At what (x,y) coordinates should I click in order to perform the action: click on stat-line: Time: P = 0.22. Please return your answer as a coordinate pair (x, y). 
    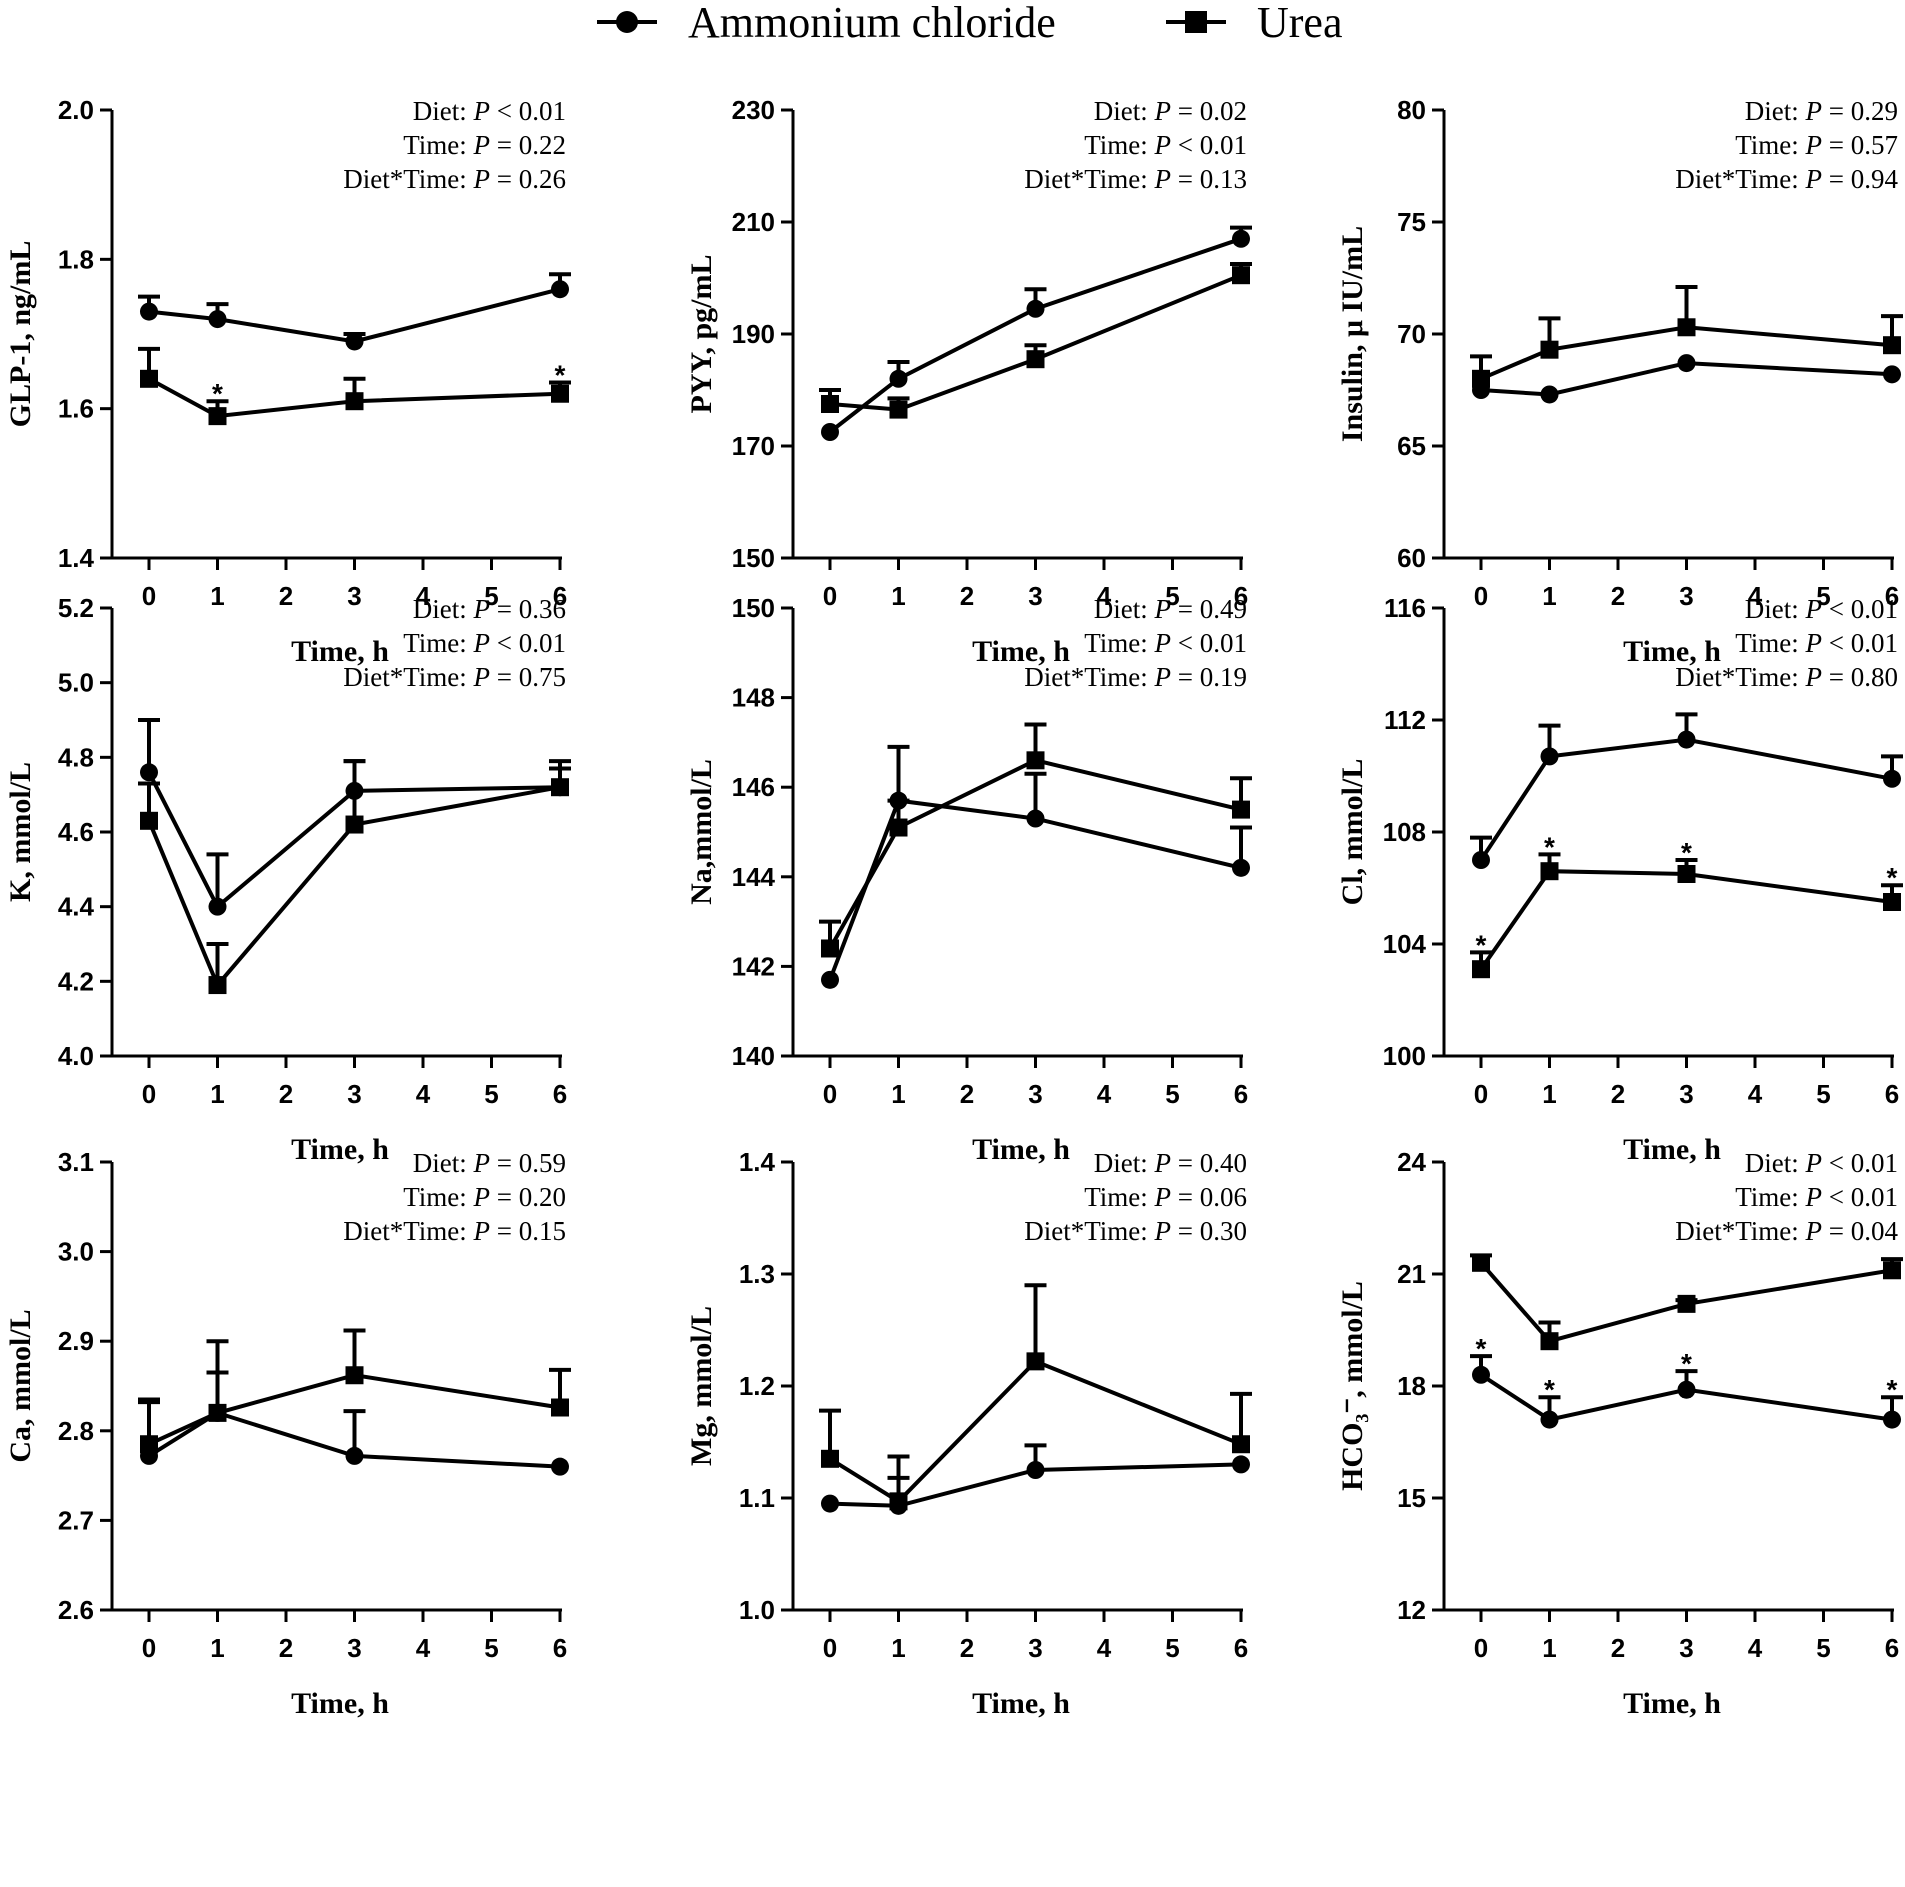
    Looking at the image, I should click on (484, 145).